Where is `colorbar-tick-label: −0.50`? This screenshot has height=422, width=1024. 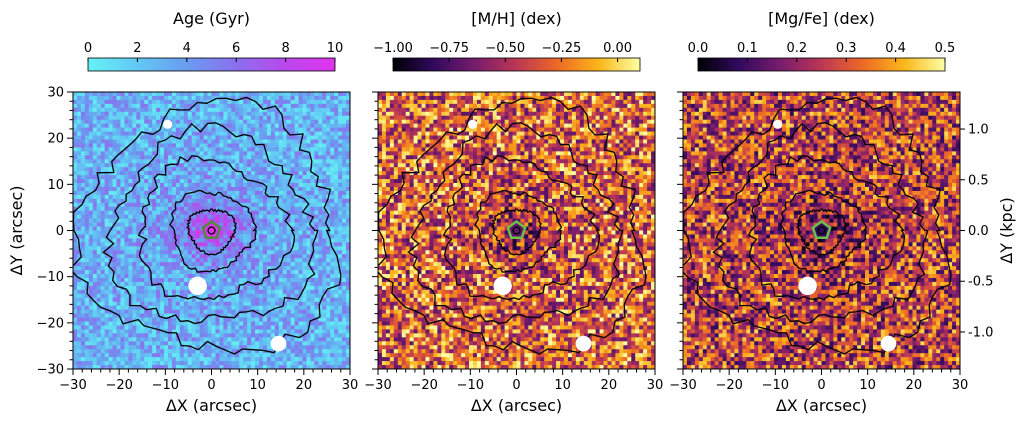 colorbar-tick-label: −0.50 is located at coordinates (505, 48).